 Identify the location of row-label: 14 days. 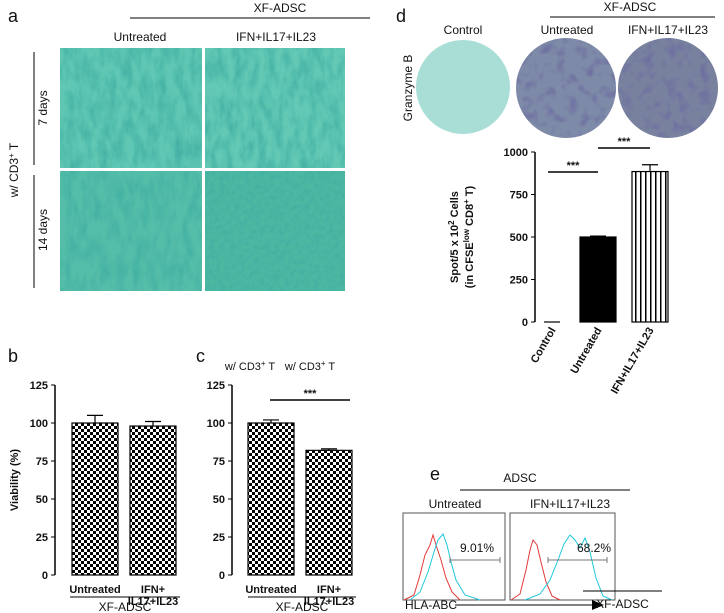
(43, 230).